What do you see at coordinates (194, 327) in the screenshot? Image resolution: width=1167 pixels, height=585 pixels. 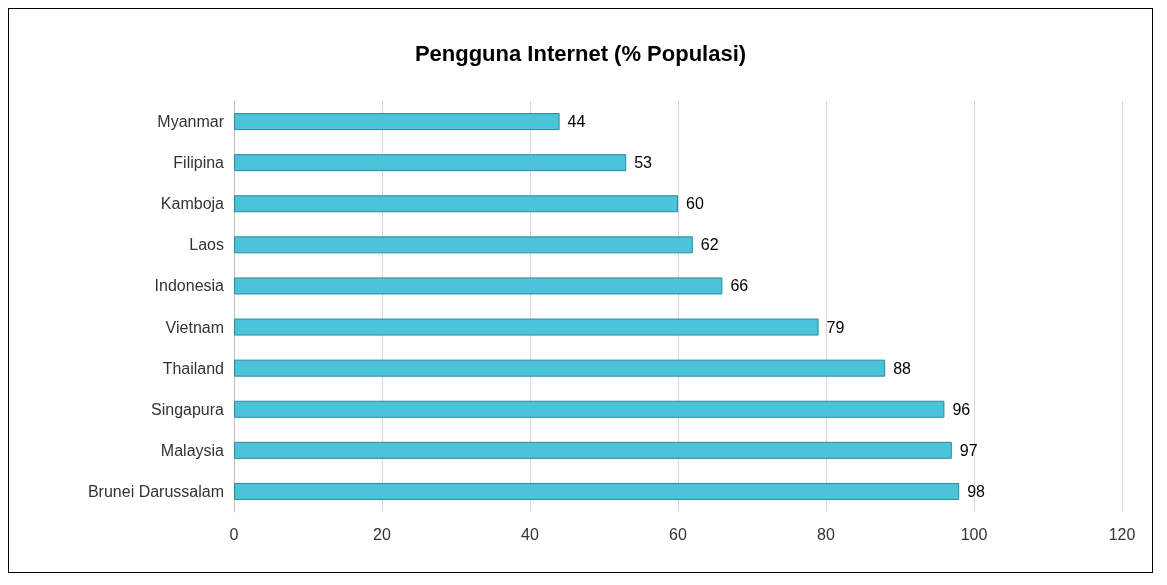 I see `y-tick-label: Vietnam` at bounding box center [194, 327].